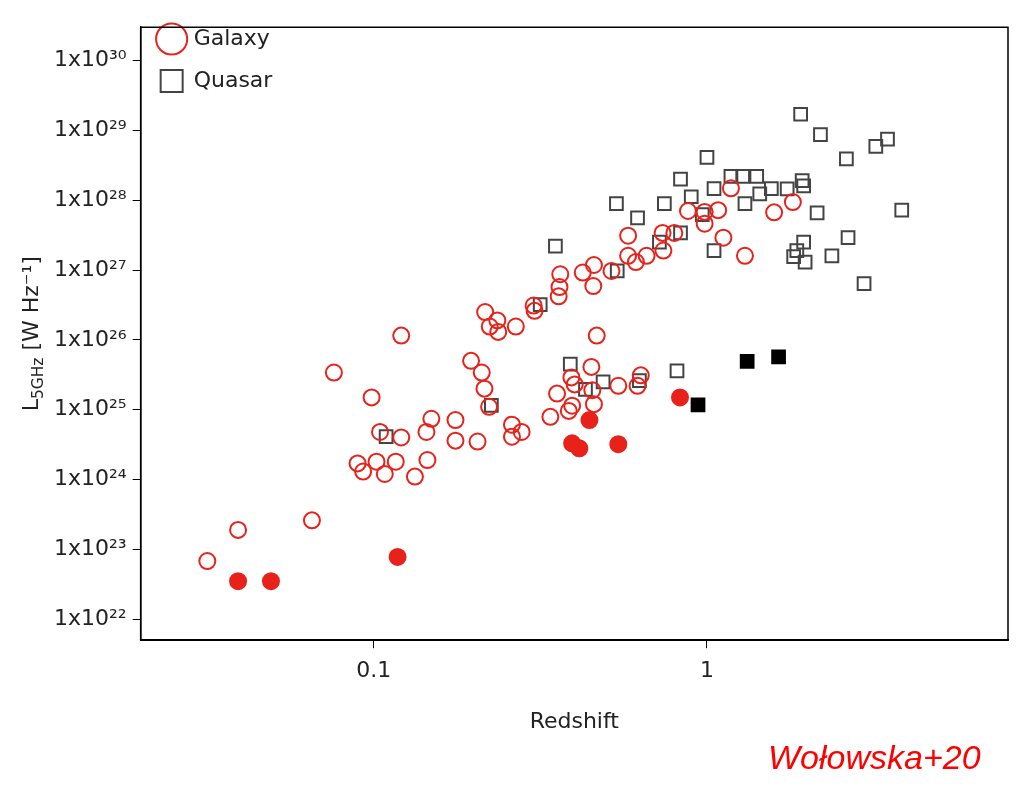 This screenshot has width=1027, height=787. I want to click on x-tick-label: 1, so click(706, 670).